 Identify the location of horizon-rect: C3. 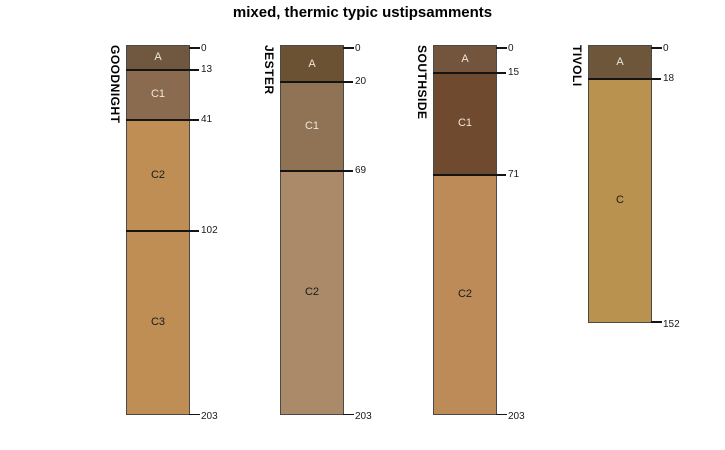
(158, 322).